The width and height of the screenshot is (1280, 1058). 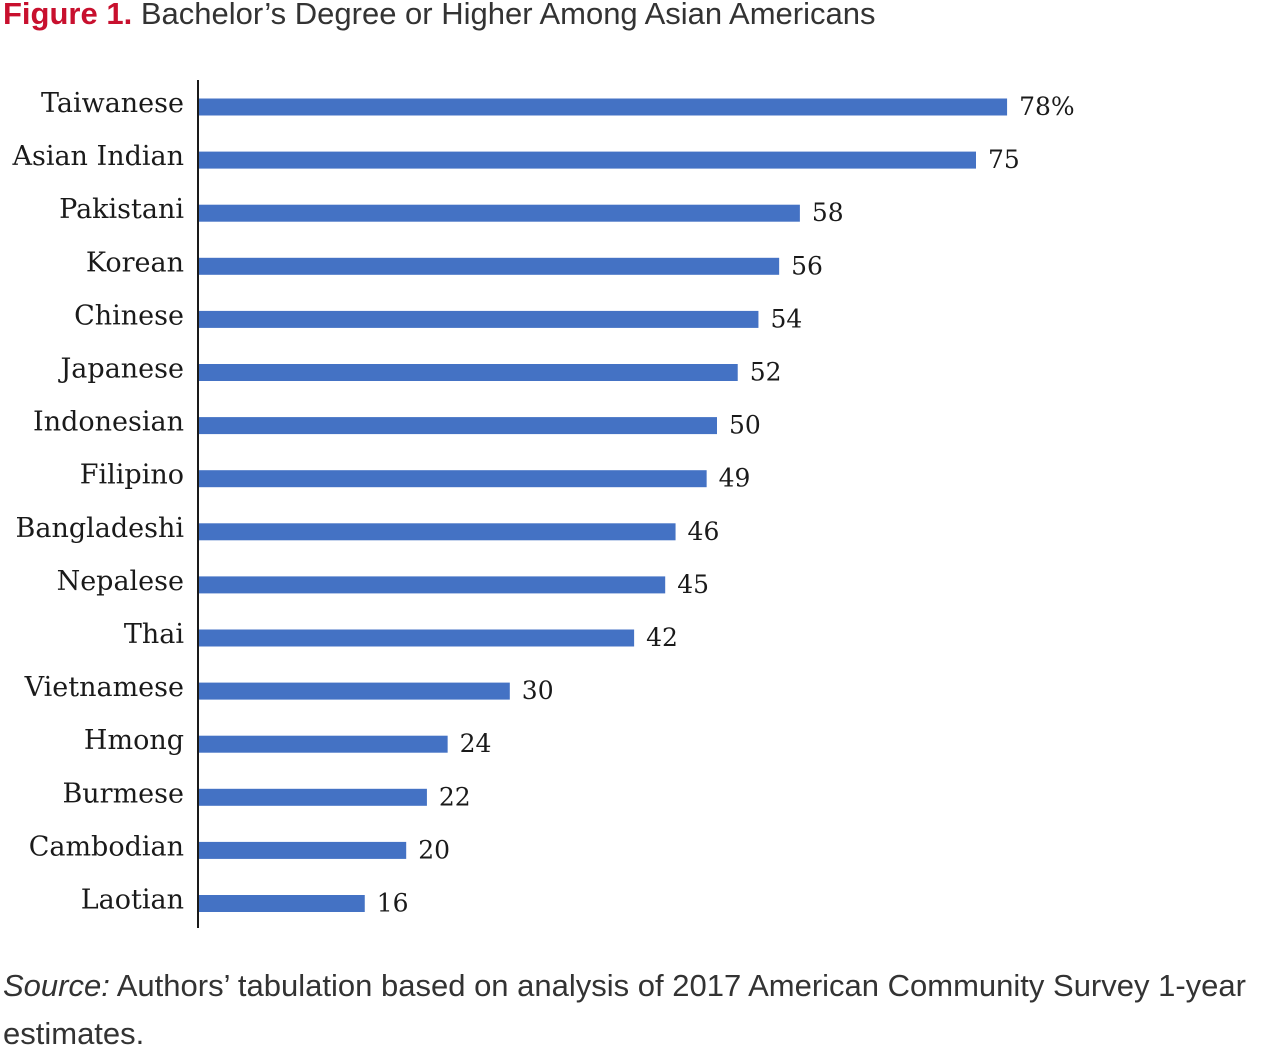 What do you see at coordinates (112, 103) in the screenshot?
I see `category-label: Taiwanese` at bounding box center [112, 103].